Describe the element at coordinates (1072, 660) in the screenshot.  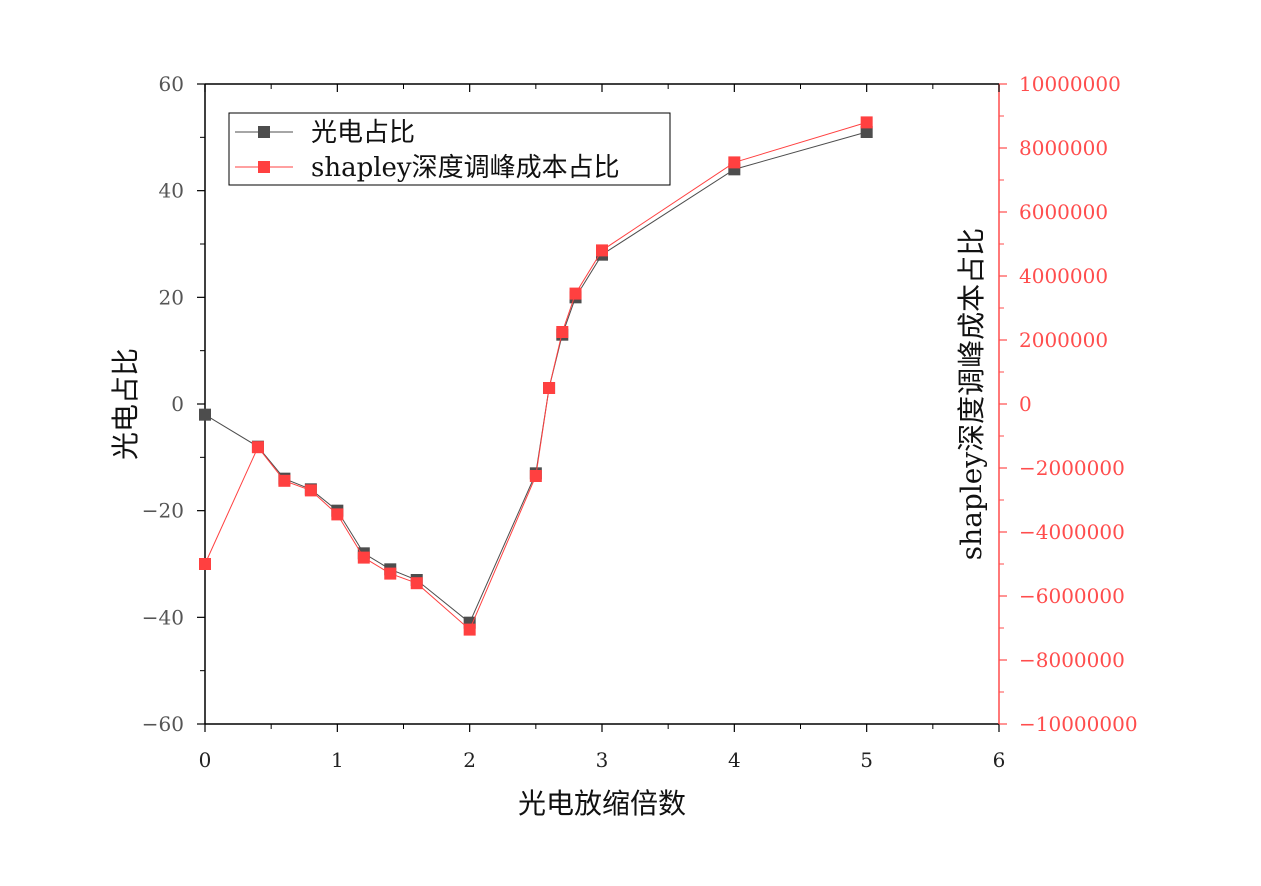
I see `y-right-tick-label: −8000000` at that location.